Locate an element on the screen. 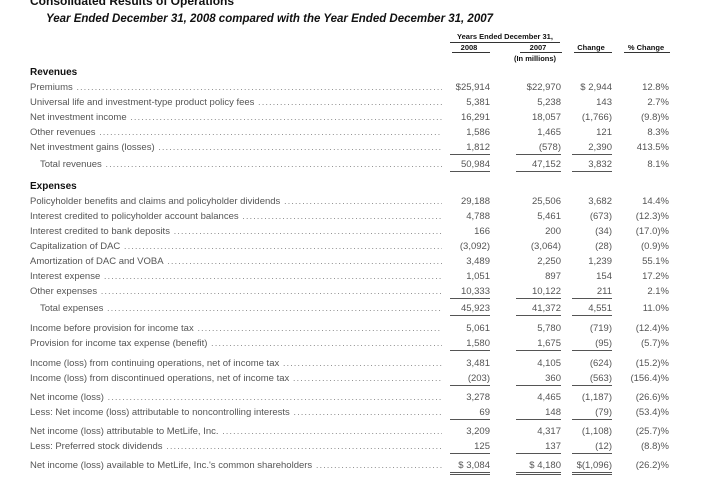 This screenshot has height=502, width=702. value-2007: (3,064) is located at coordinates (545, 246).